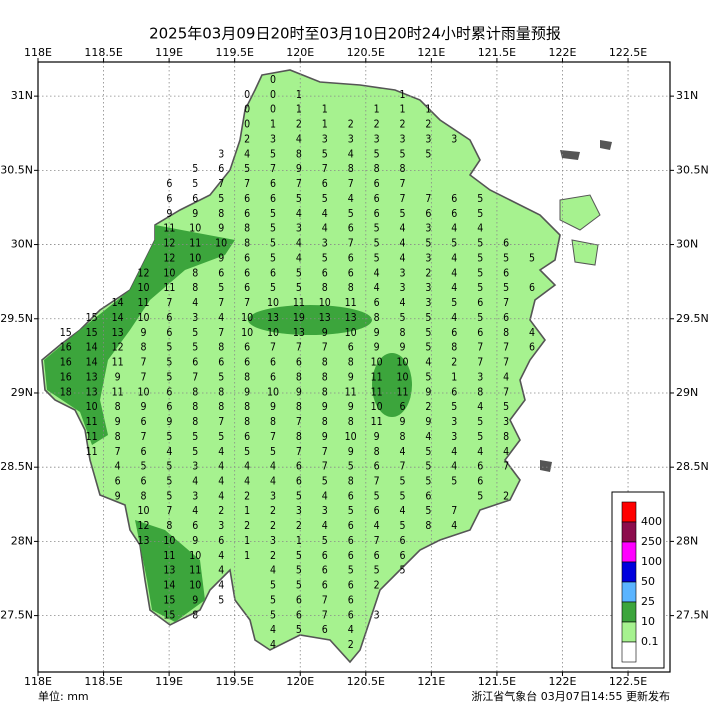  What do you see at coordinates (563, 52) in the screenshot?
I see `lon-label: 122E` at bounding box center [563, 52].